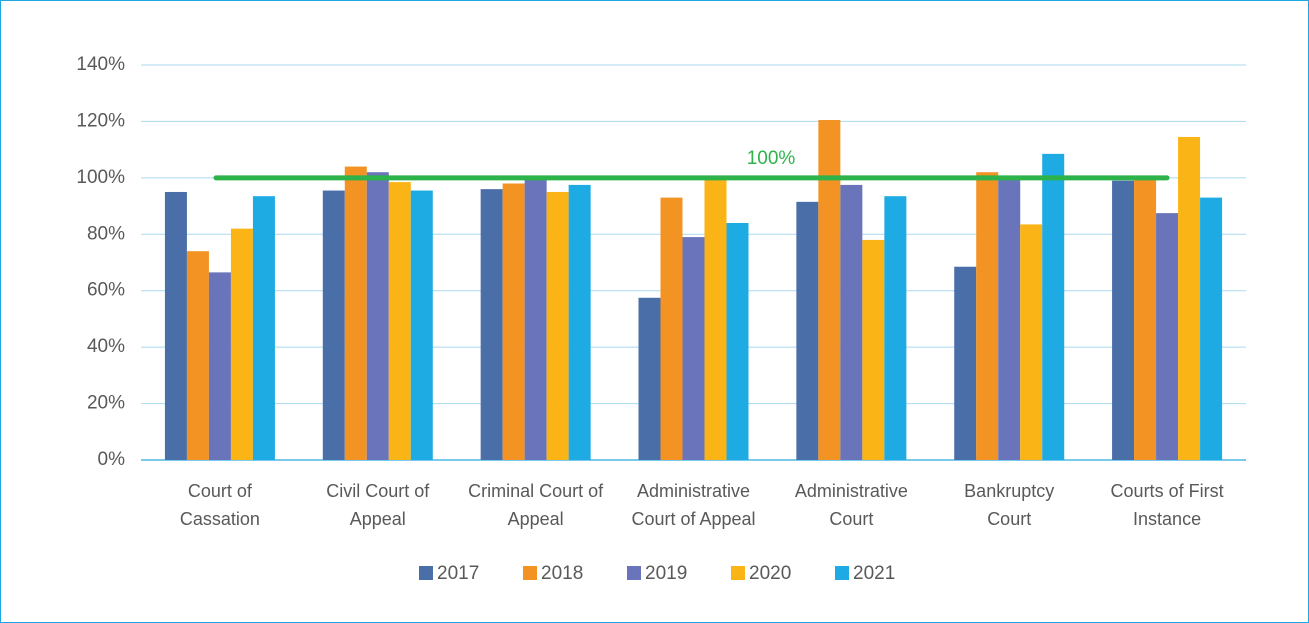 This screenshot has height=623, width=1309. Describe the element at coordinates (1009, 505) in the screenshot. I see `x-tick-label: Bankruptcy Court` at that location.